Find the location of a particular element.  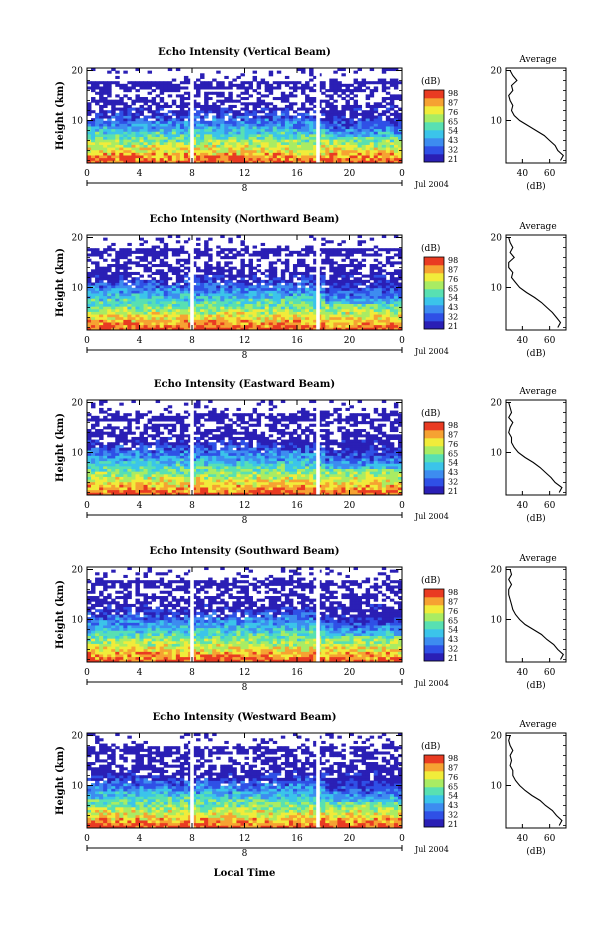

colorbar-tick-label: 43 is located at coordinates (453, 140).